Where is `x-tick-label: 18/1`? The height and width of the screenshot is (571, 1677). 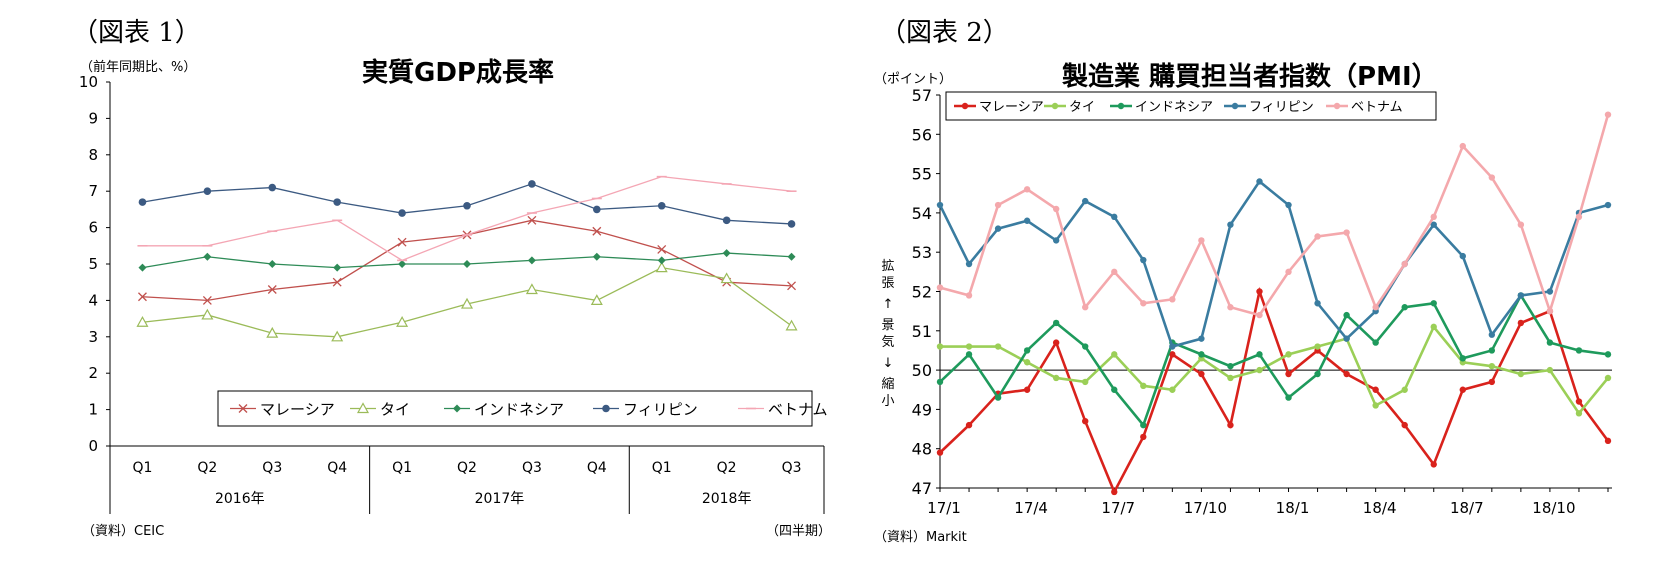 x-tick-label: 18/1 is located at coordinates (1293, 508).